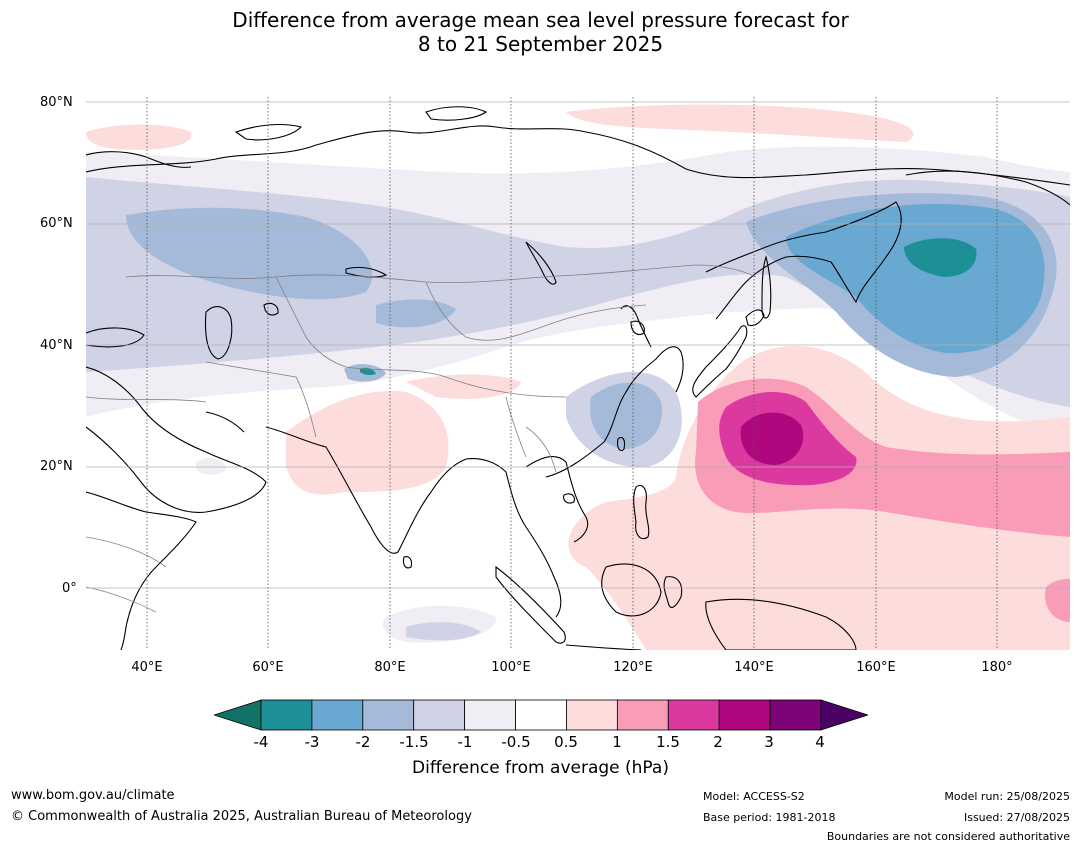 The image size is (1081, 850). I want to click on colorbar-tick: 3, so click(769, 742).